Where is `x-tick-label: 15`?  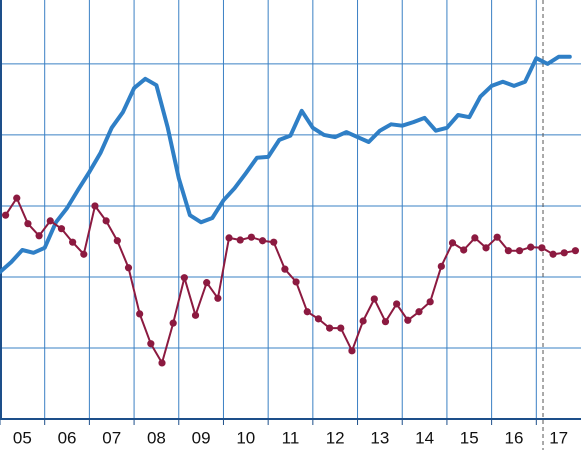 x-tick-label: 15 is located at coordinates (469, 437).